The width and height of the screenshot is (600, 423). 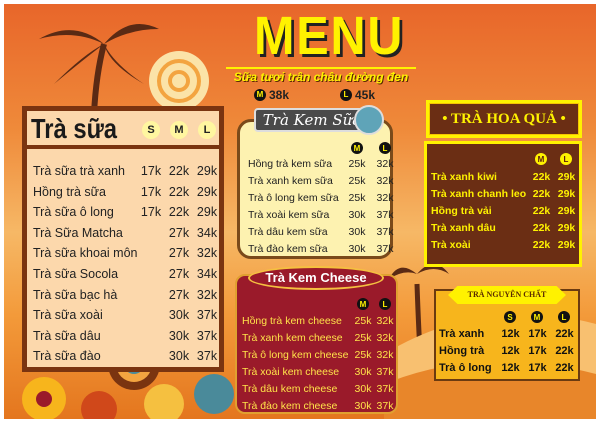 I want to click on item-name: Hồng trà sữa, so click(x=69, y=191).